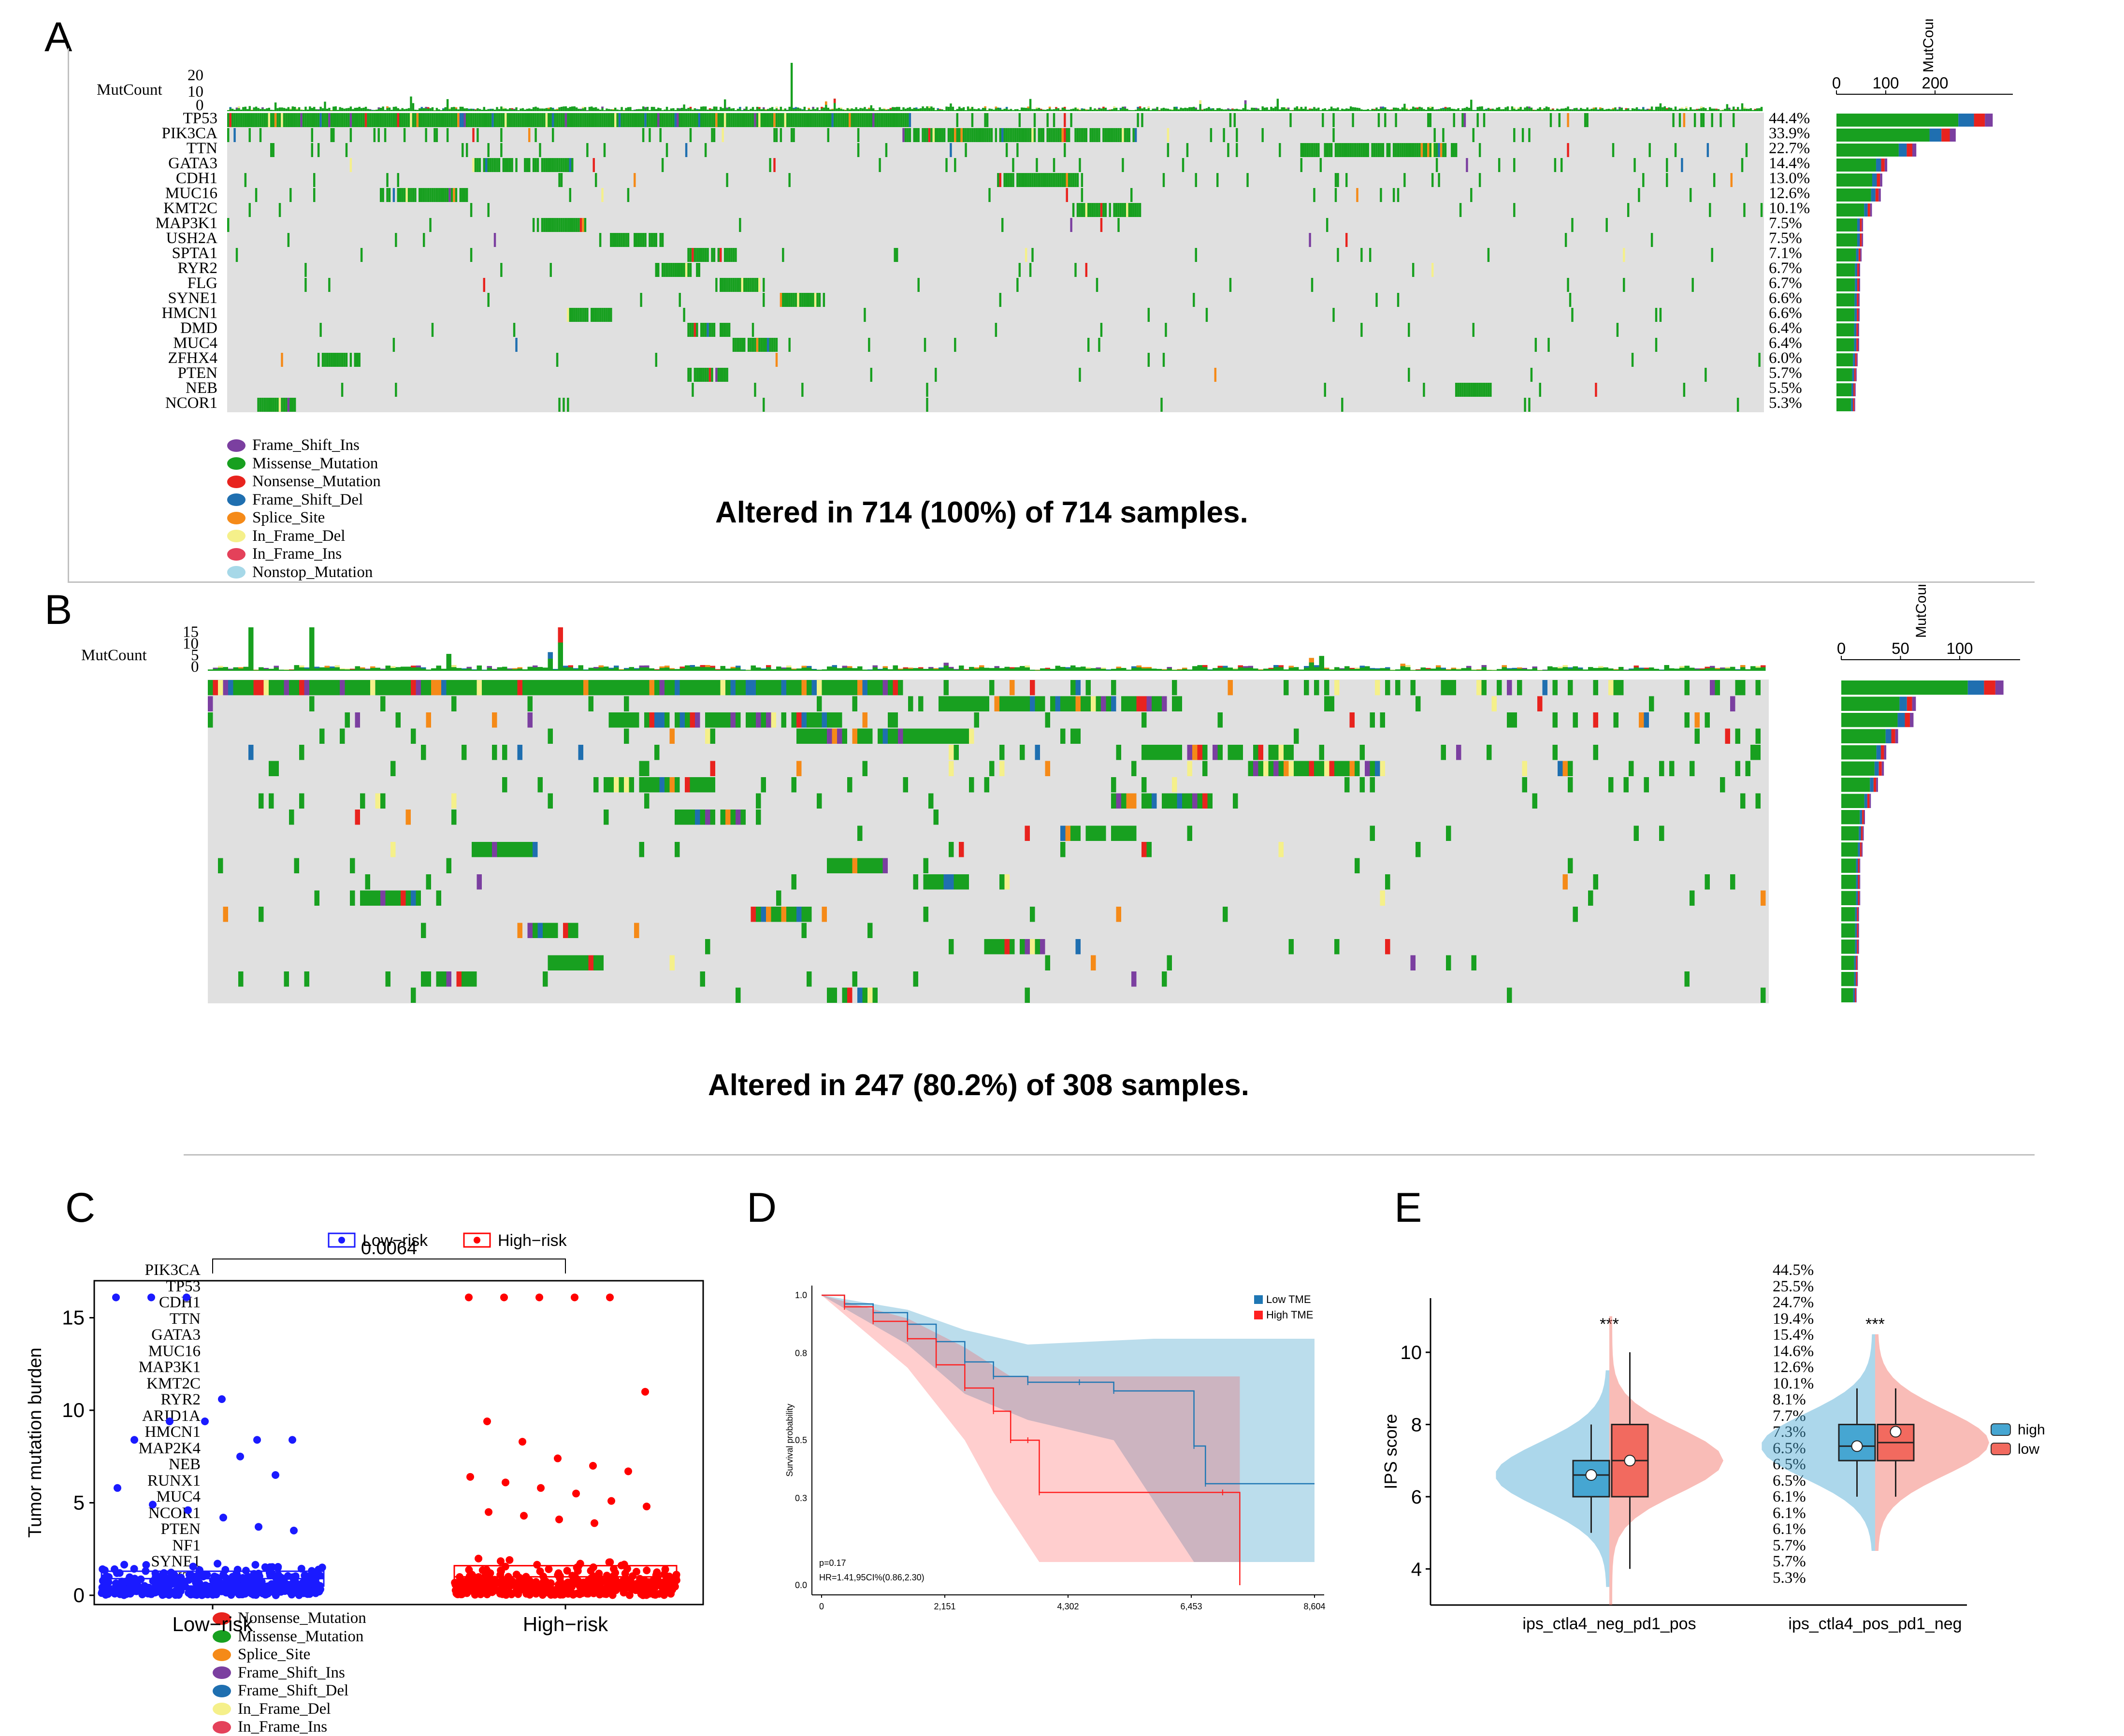  What do you see at coordinates (801, 1295) in the screenshot?
I see `panel-d-y-tick-label: 1.0` at bounding box center [801, 1295].